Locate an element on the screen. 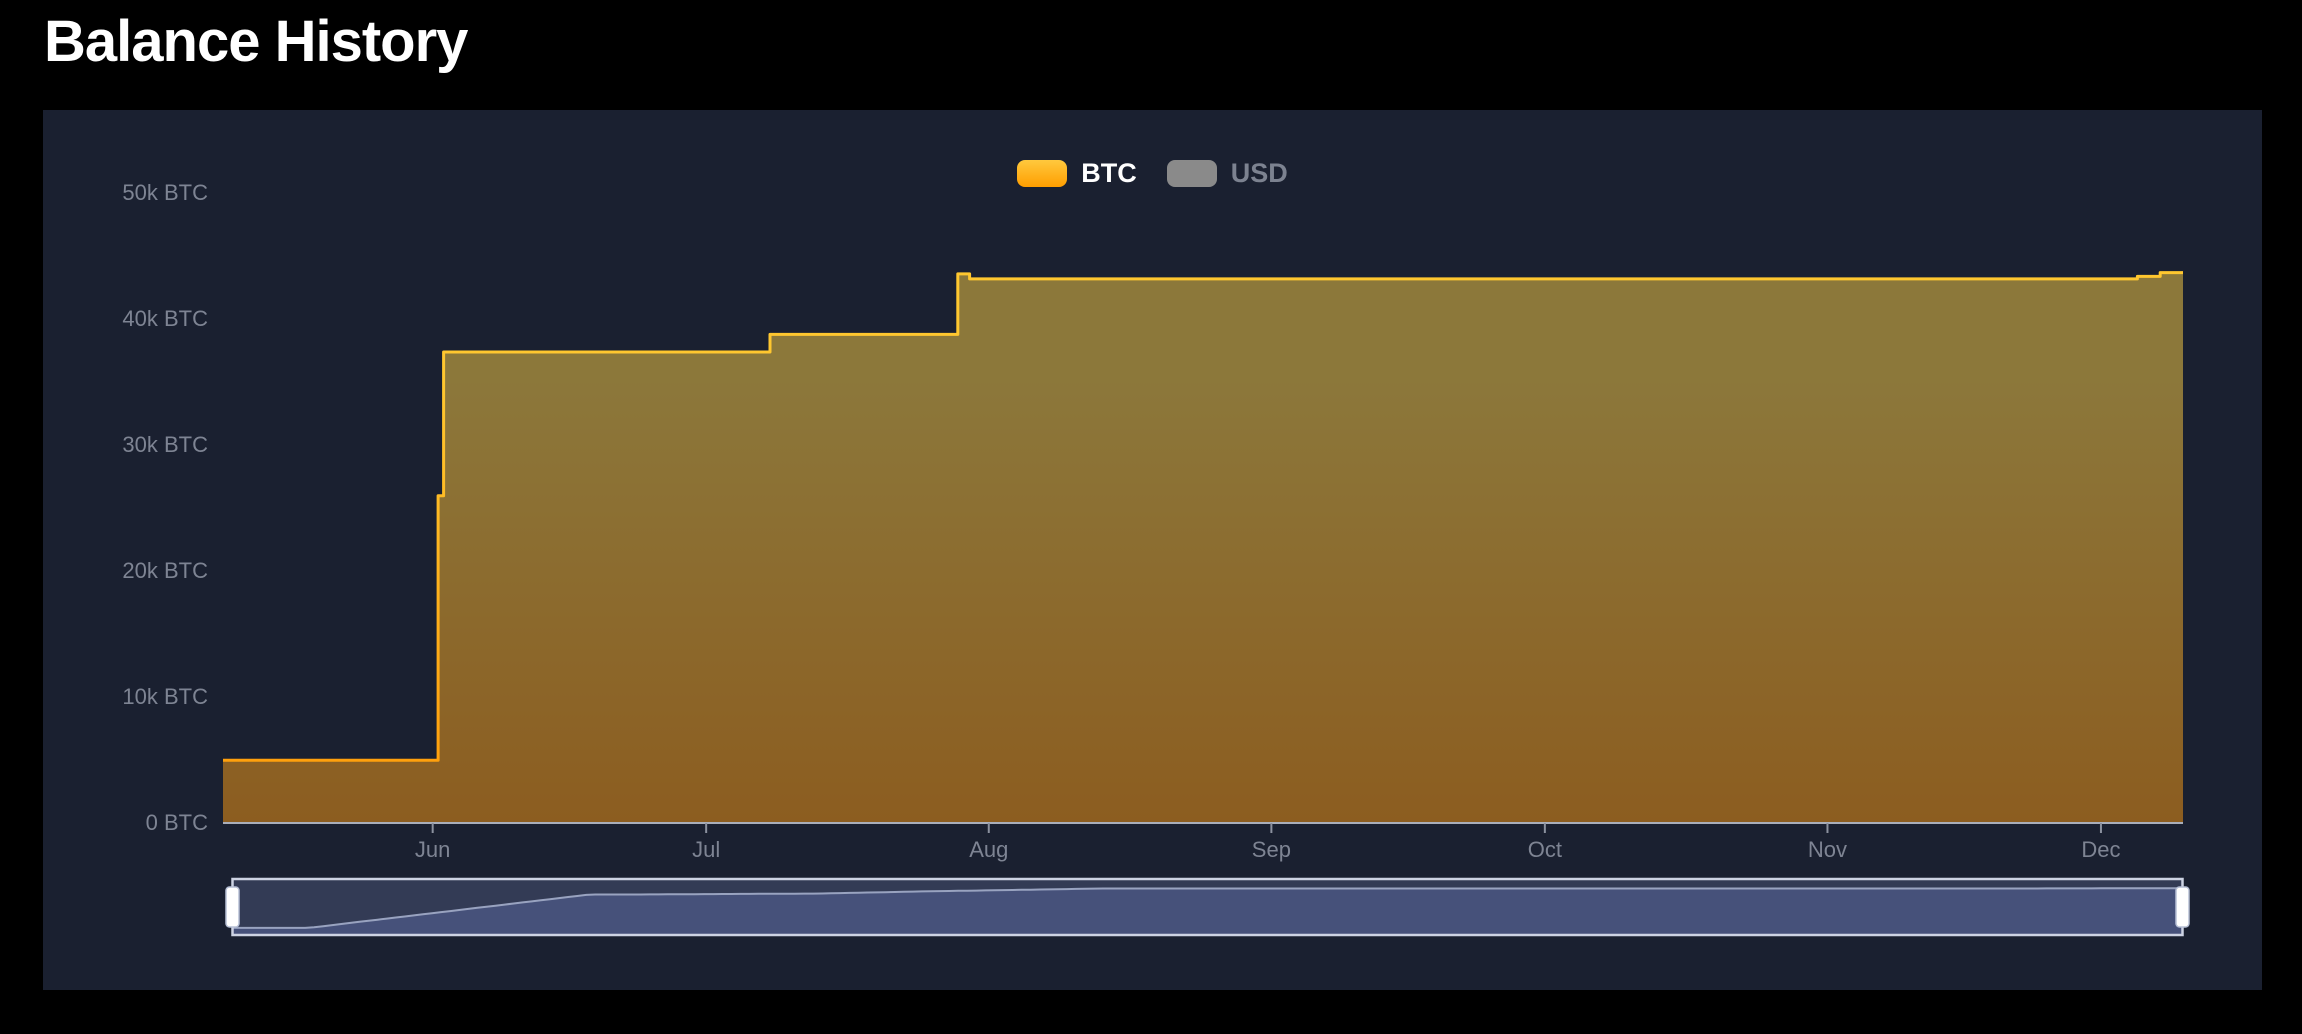 The image size is (2302, 1034). page-title: Balance History is located at coordinates (256, 41).